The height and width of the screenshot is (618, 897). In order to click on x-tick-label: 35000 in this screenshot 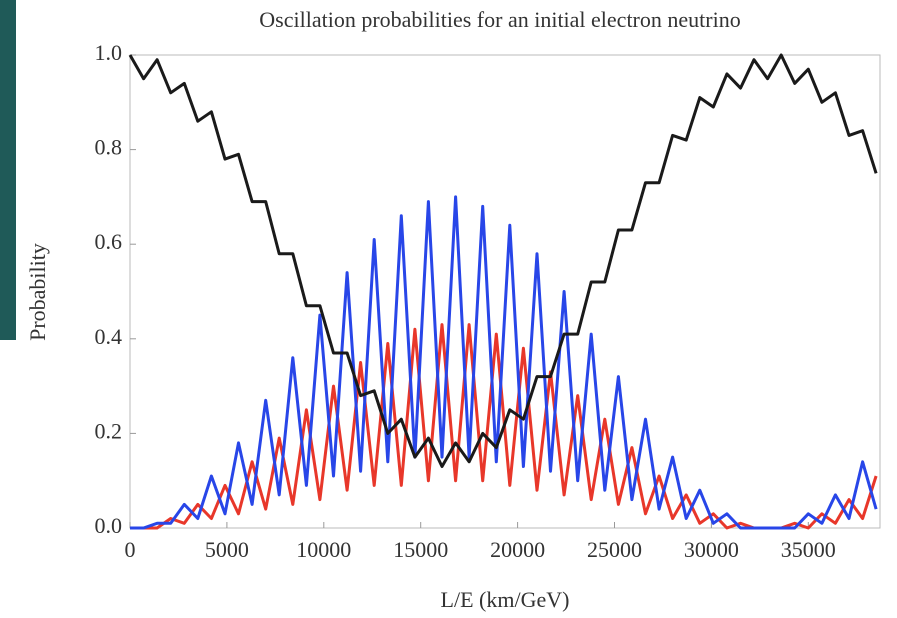, I will do `click(808, 549)`.